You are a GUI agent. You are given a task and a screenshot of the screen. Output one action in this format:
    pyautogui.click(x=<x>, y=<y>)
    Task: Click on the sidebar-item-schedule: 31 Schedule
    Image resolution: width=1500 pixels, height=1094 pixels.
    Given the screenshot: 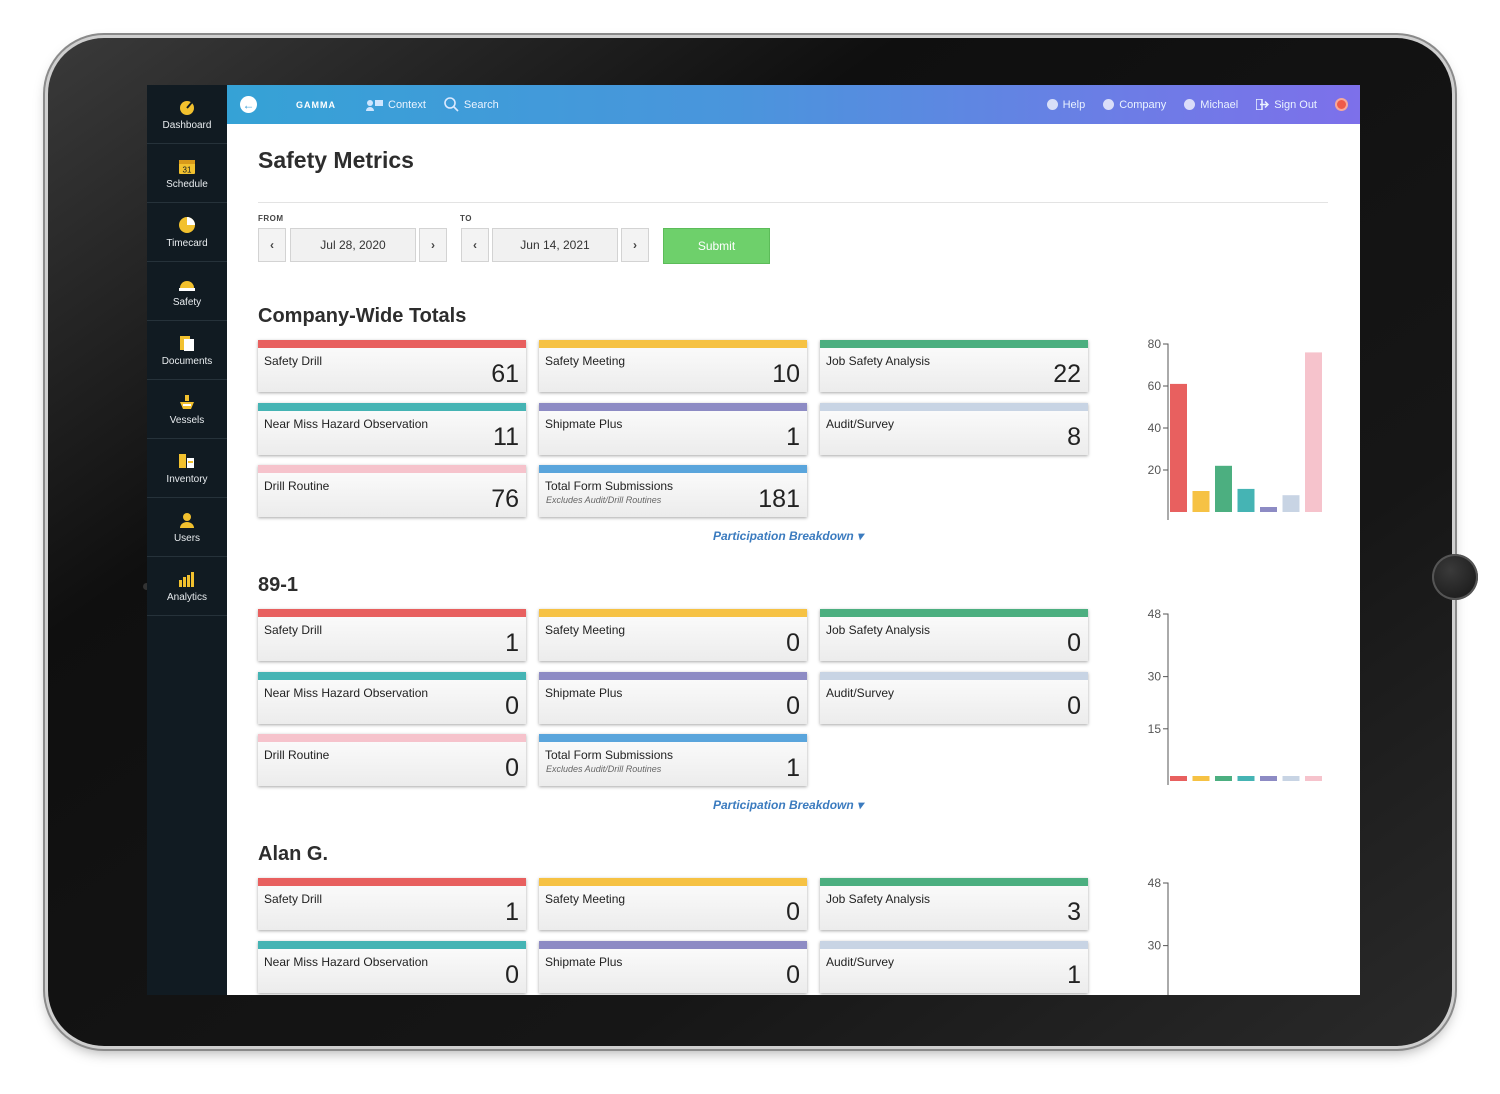 What is the action you would take?
    pyautogui.click(x=187, y=173)
    